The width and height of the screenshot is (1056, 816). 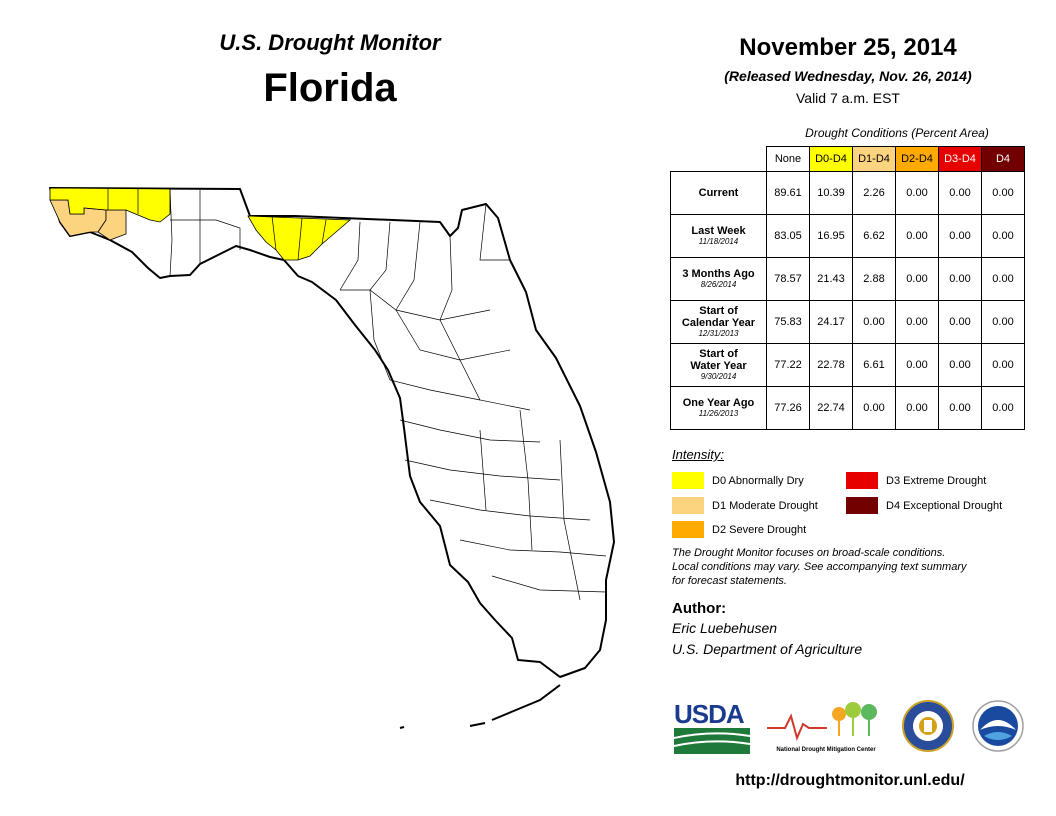 What do you see at coordinates (850, 780) in the screenshot?
I see `website-link: http://droughtmonitor.unl.edu/` at bounding box center [850, 780].